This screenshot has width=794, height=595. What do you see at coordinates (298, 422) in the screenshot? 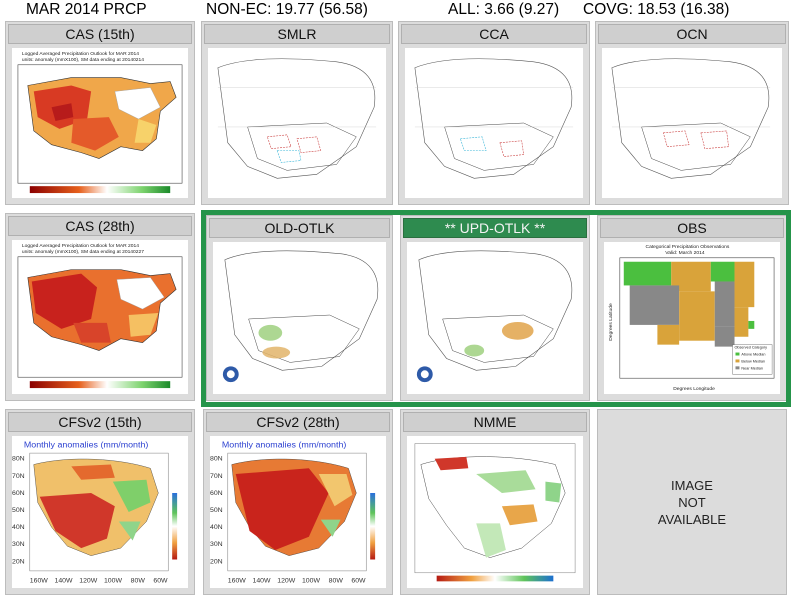
I see `panel-title: CFSv2 (28th)` at bounding box center [298, 422].